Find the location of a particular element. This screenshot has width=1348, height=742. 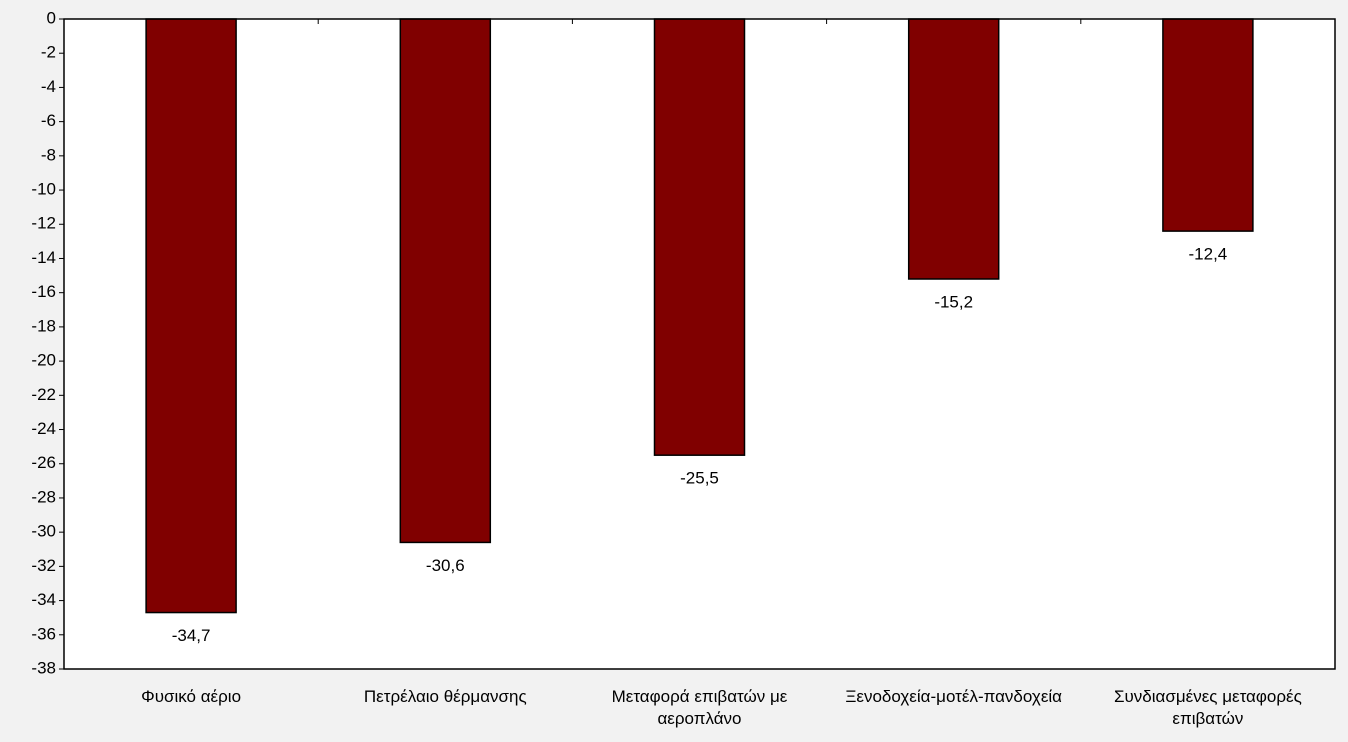

y-tick-label: -16 is located at coordinates (43, 291).